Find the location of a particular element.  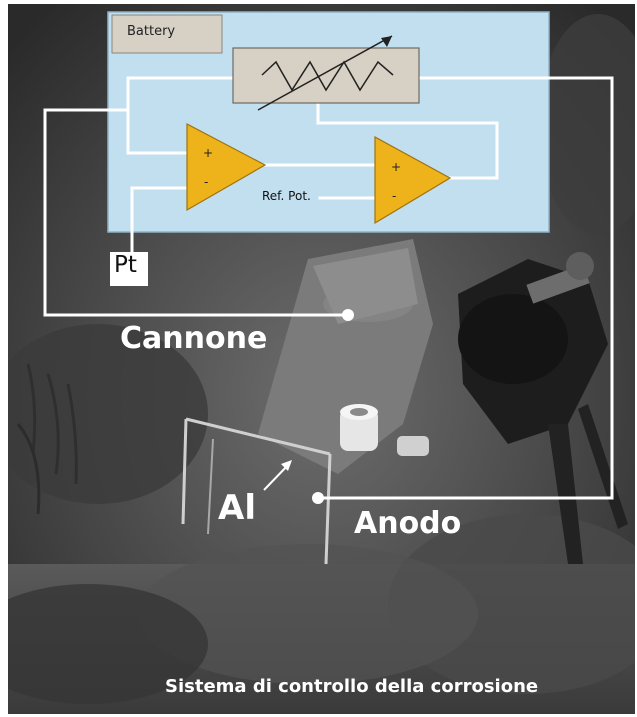

battery-label: Battery is located at coordinates (151, 31).